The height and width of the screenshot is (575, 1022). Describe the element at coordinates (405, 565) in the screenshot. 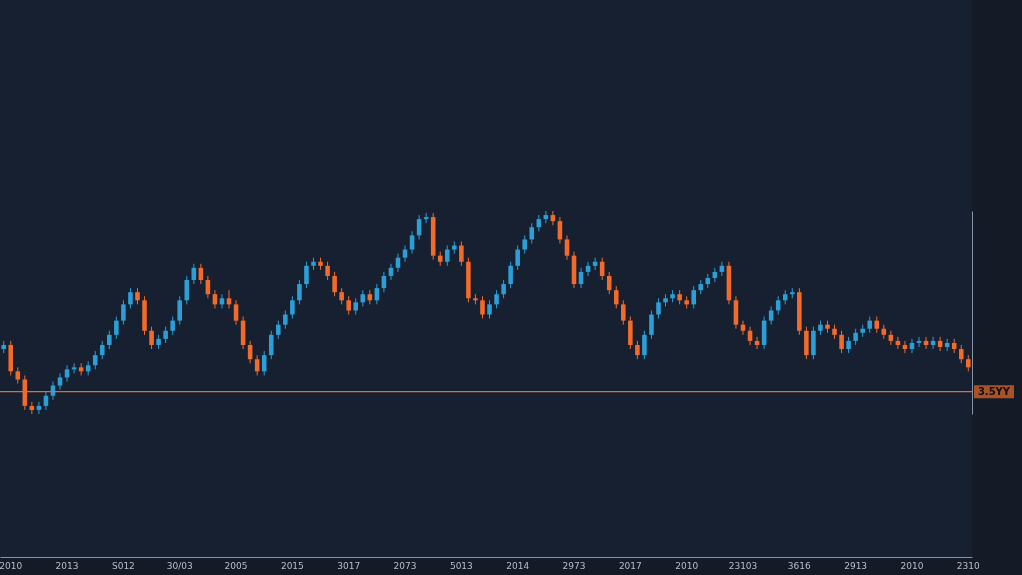

I see `x-tick-label: 2073` at that location.